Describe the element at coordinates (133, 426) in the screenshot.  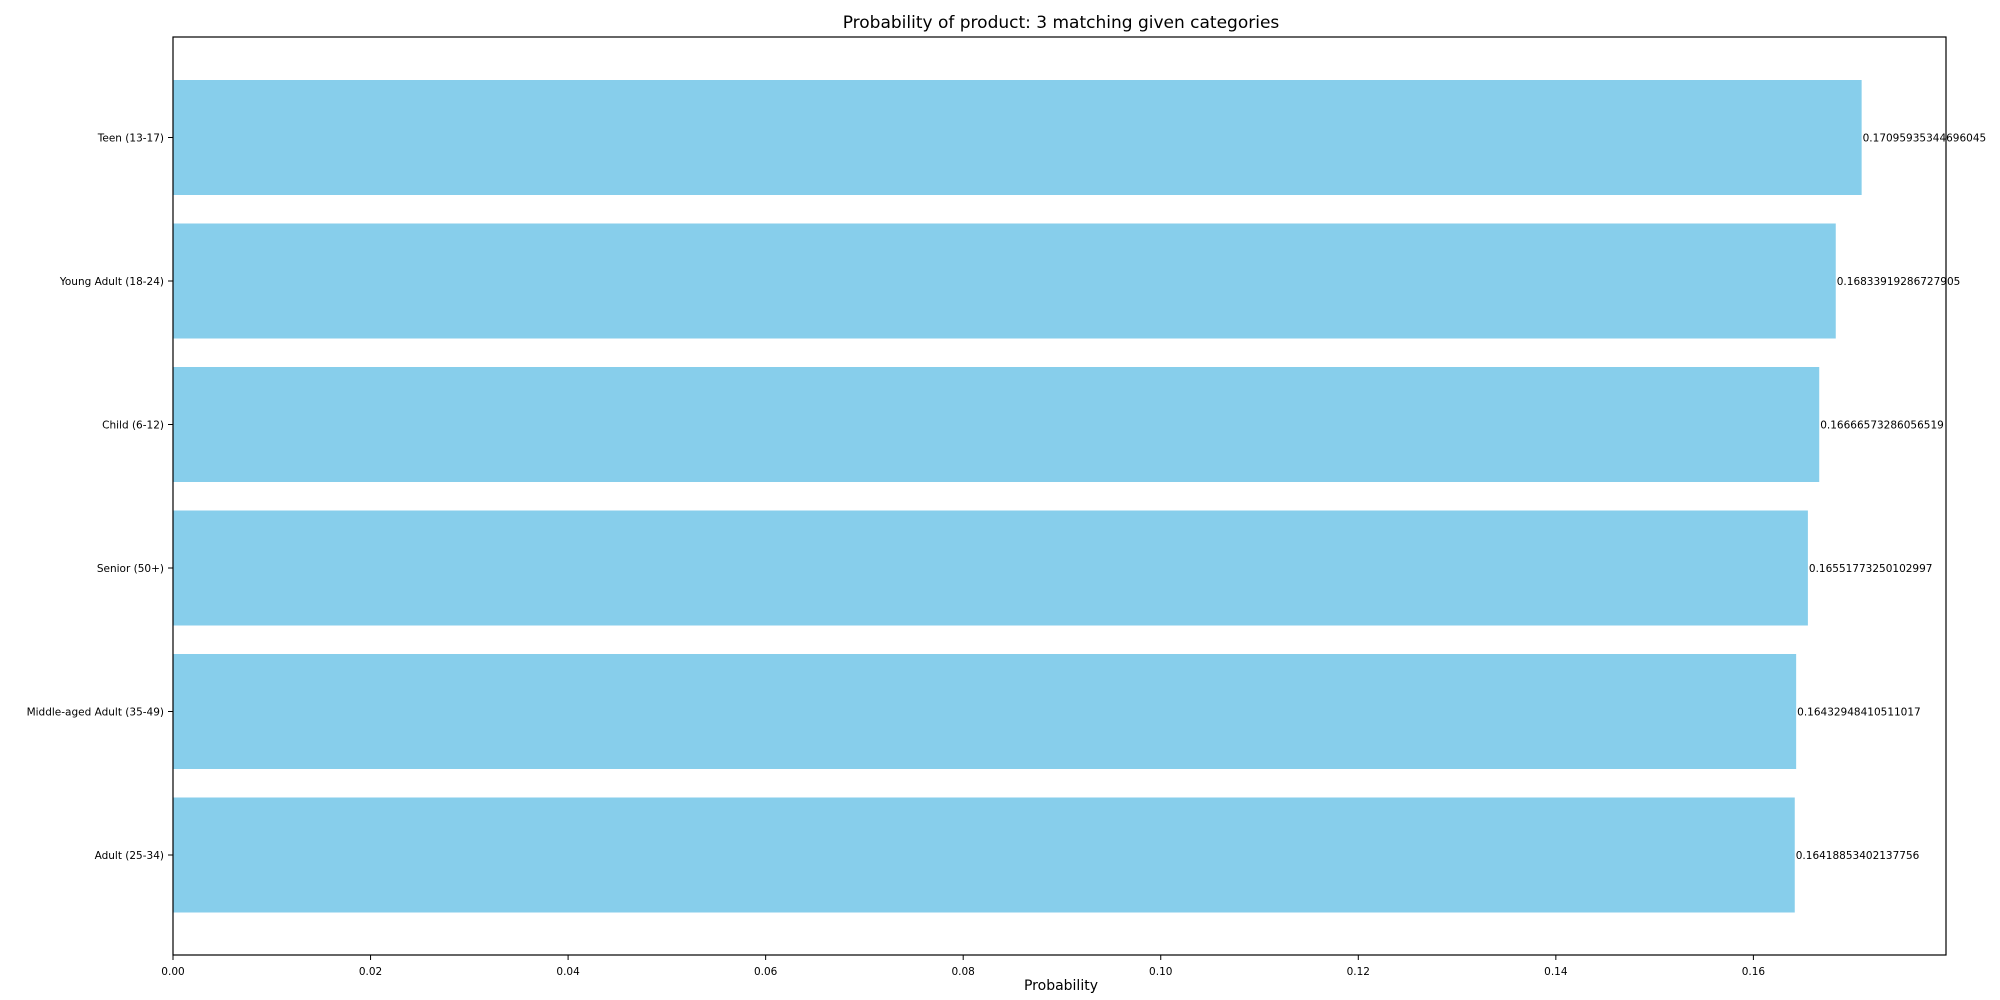
I see `y-tick-label: Child (6-12)` at that location.